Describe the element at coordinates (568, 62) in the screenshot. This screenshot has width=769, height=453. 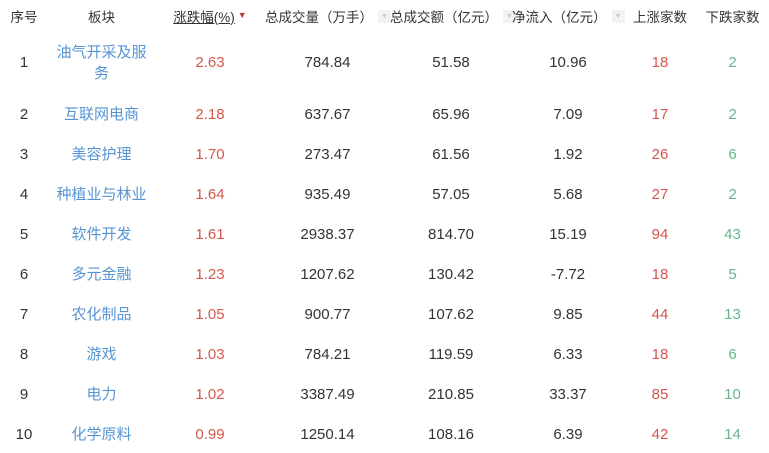
I see `net-inflow-value: 10.96` at that location.